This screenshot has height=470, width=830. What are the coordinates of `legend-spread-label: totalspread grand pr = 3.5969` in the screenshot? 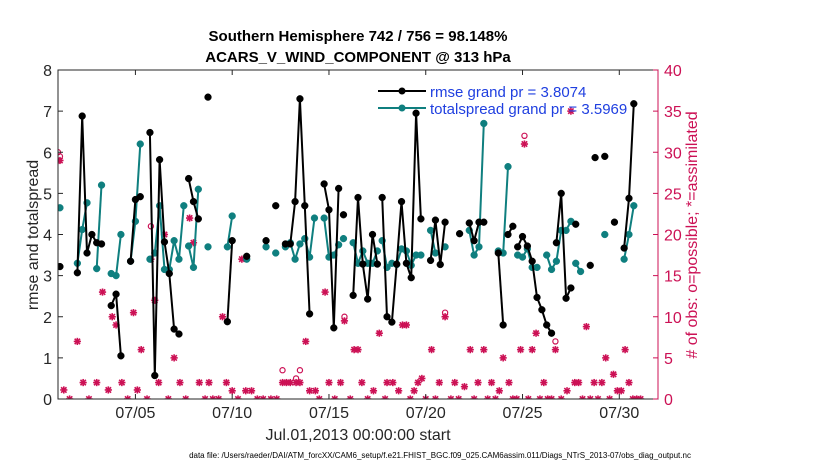 It's located at (528, 109).